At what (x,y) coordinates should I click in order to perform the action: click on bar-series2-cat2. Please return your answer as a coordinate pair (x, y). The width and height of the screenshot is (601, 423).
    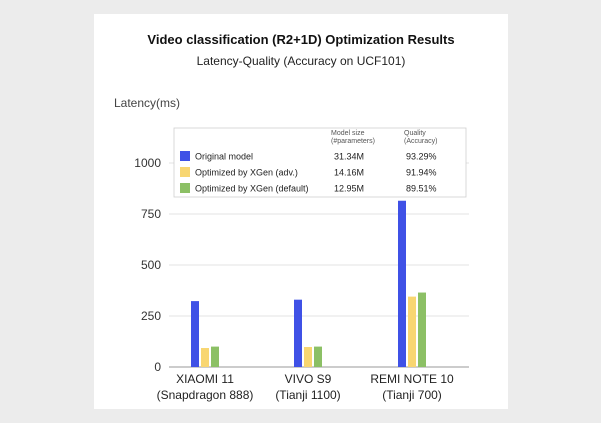
    Looking at the image, I should click on (422, 329).